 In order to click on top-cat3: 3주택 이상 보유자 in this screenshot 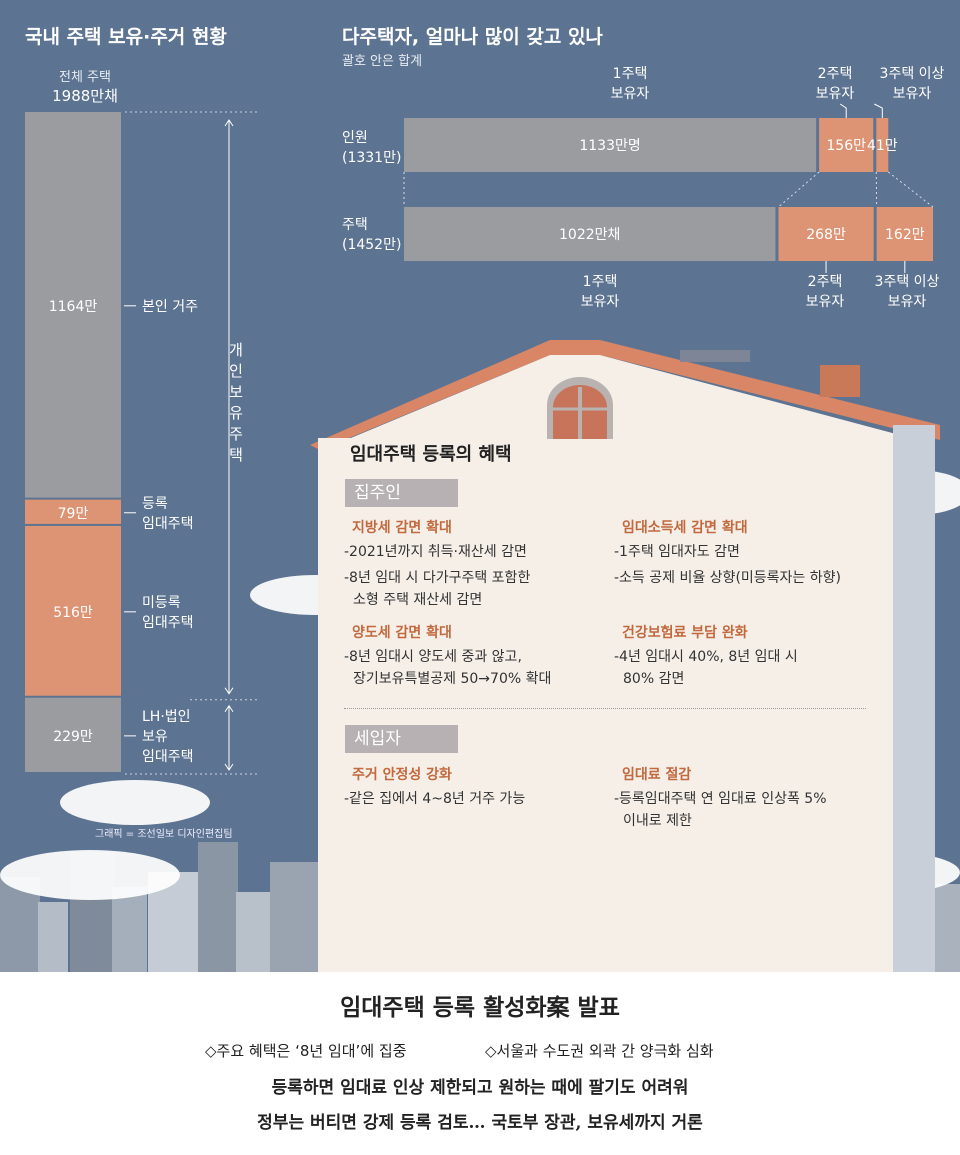, I will do `click(912, 84)`.